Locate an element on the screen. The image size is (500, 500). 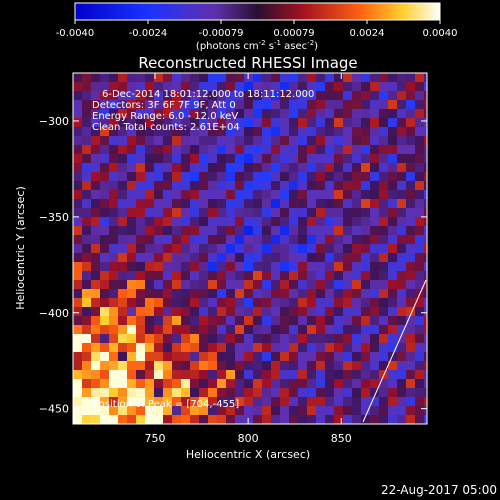
peak-position-label: Position of Peak = [704,-455] is located at coordinates (166, 404).